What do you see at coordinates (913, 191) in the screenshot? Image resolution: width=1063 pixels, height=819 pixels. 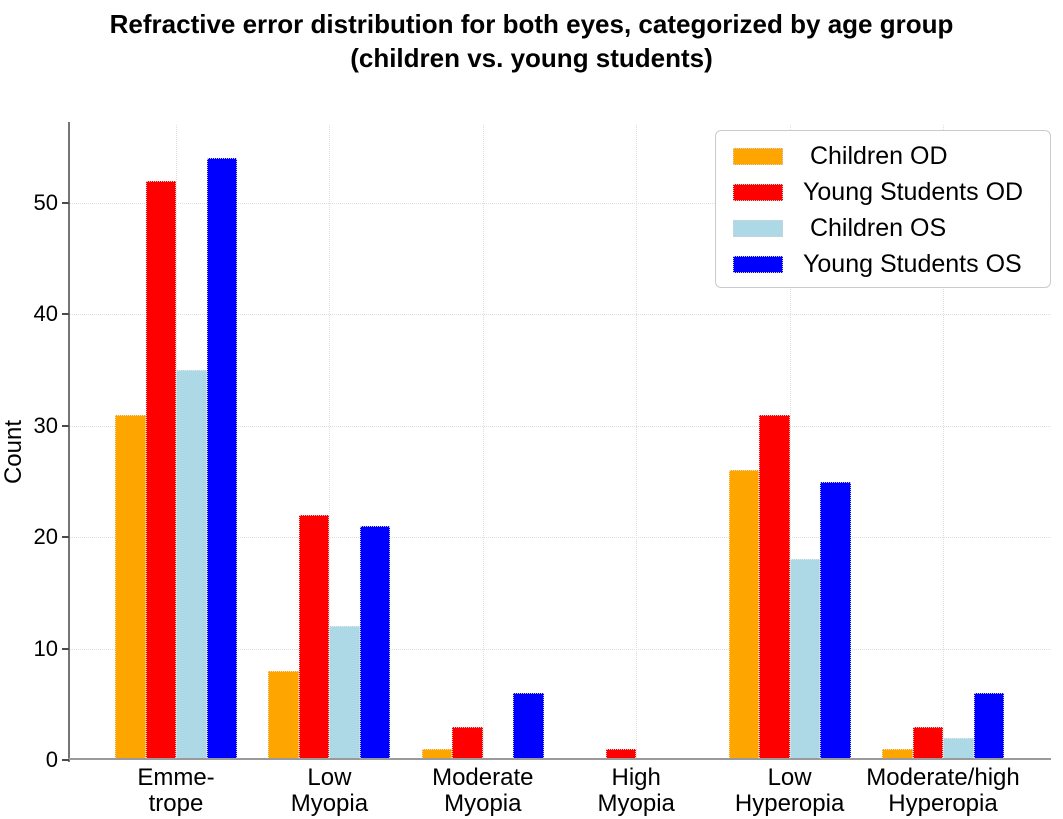 I see `legend-label-young-students-od: Young Students OD` at bounding box center [913, 191].